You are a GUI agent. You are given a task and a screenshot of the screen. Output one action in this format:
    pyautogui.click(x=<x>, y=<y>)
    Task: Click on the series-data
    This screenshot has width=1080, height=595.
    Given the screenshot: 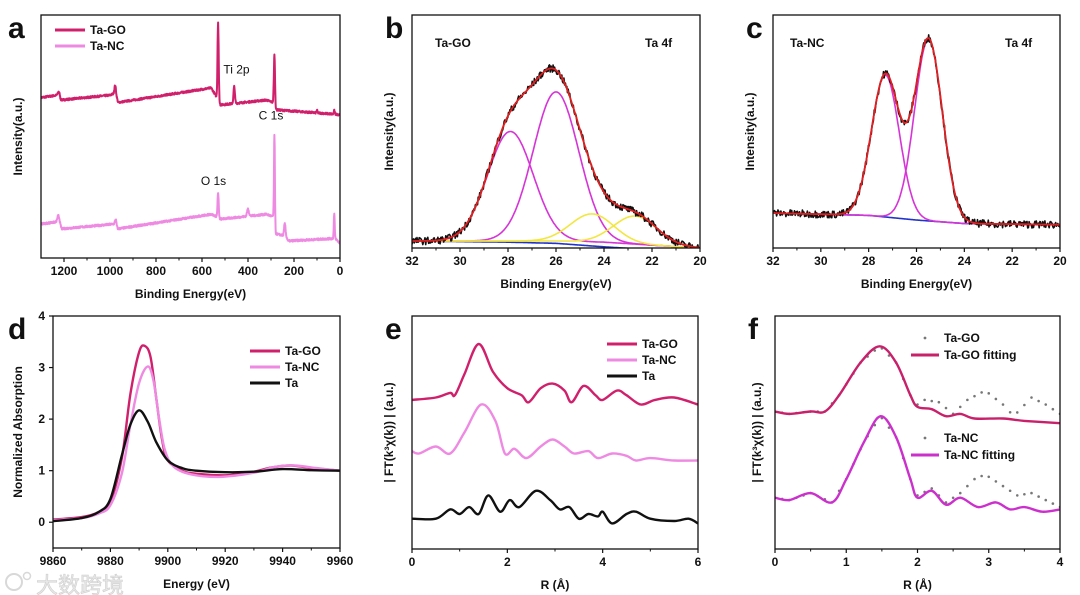 What is the action you would take?
    pyautogui.click(x=916, y=131)
    